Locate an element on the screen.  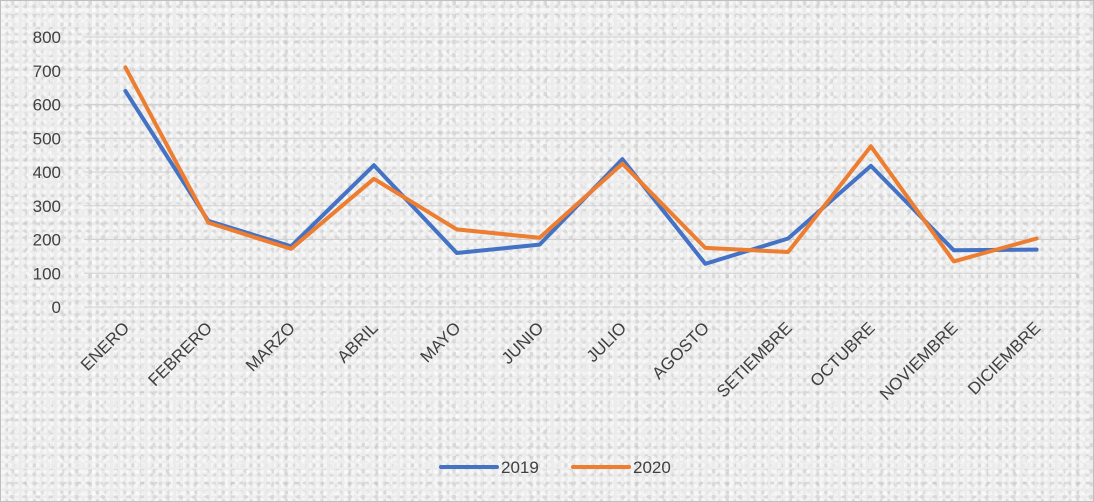
y-tick-label: 600 is located at coordinates (47, 105).